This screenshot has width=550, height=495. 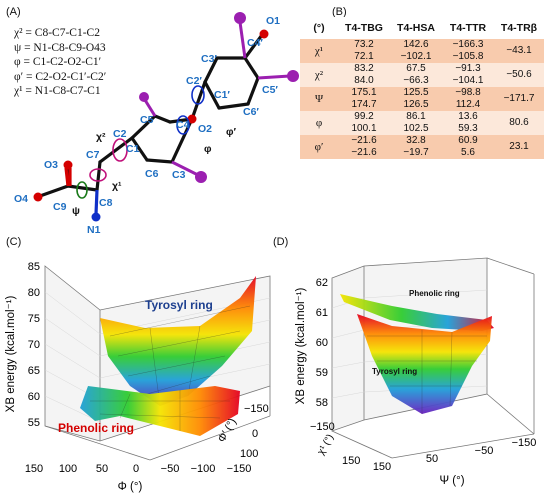 What do you see at coordinates (34, 293) in the screenshot?
I see `y-tick-label: 80` at bounding box center [34, 293].